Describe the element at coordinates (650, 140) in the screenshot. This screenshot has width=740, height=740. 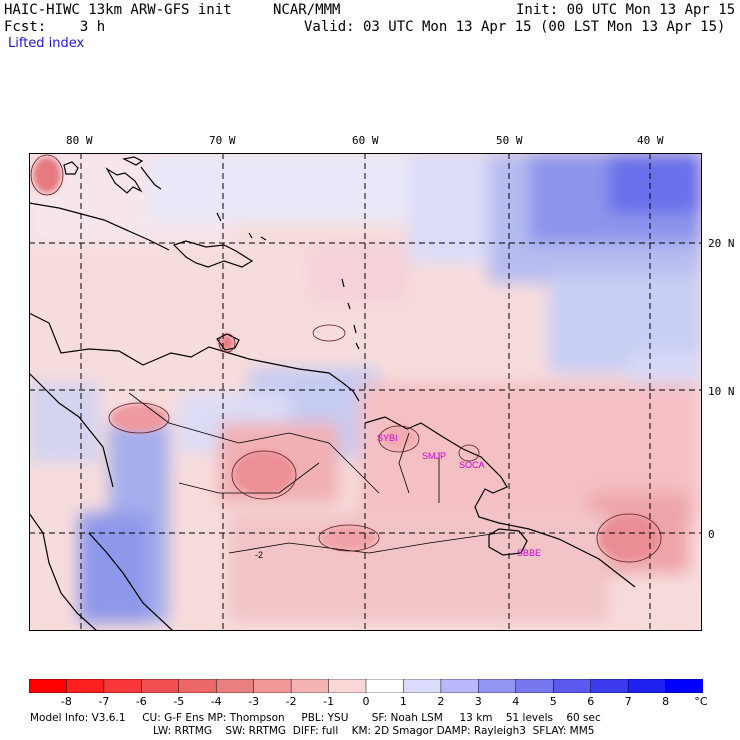
I see `lon-label-40w: 40 W` at that location.